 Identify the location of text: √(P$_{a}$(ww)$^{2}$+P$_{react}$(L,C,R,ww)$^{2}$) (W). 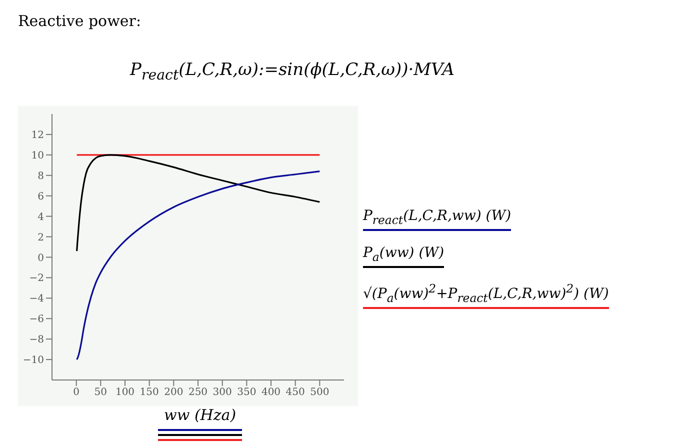
(486, 294).